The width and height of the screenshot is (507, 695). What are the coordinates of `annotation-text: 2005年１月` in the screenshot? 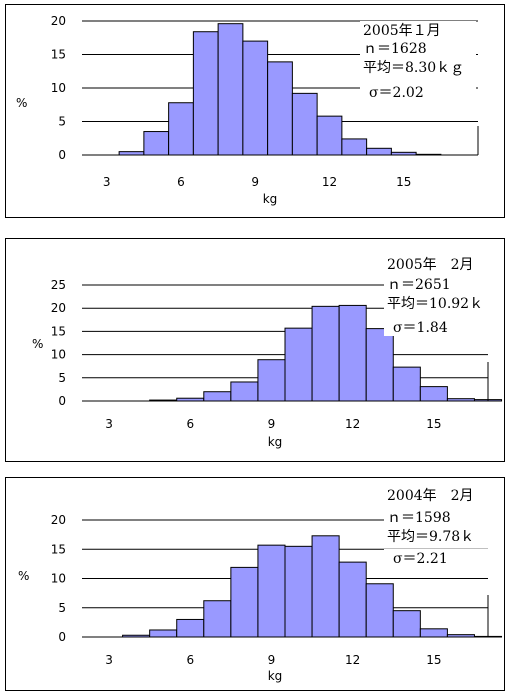 It's located at (402, 31).